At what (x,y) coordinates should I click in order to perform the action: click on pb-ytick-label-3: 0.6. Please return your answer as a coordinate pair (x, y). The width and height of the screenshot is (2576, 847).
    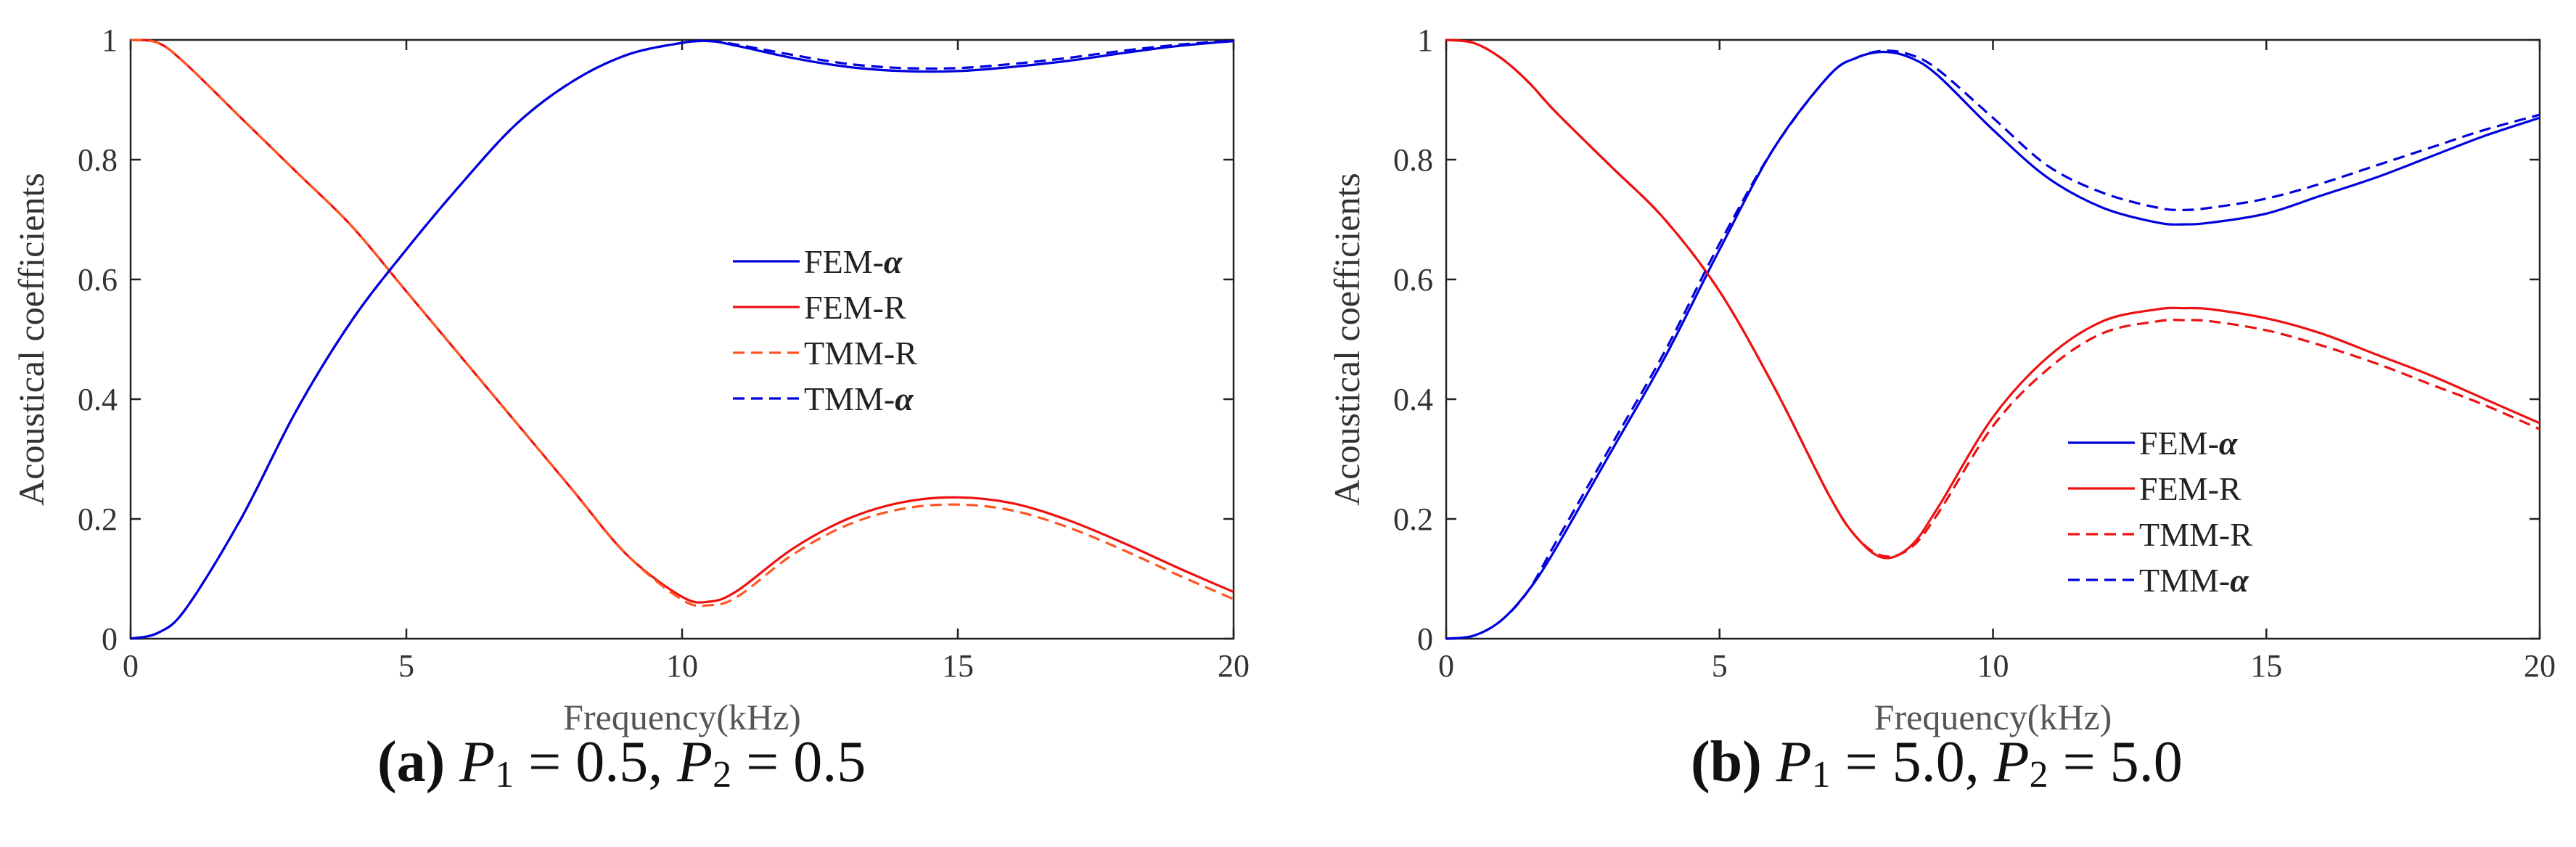
    Looking at the image, I should click on (1413, 280).